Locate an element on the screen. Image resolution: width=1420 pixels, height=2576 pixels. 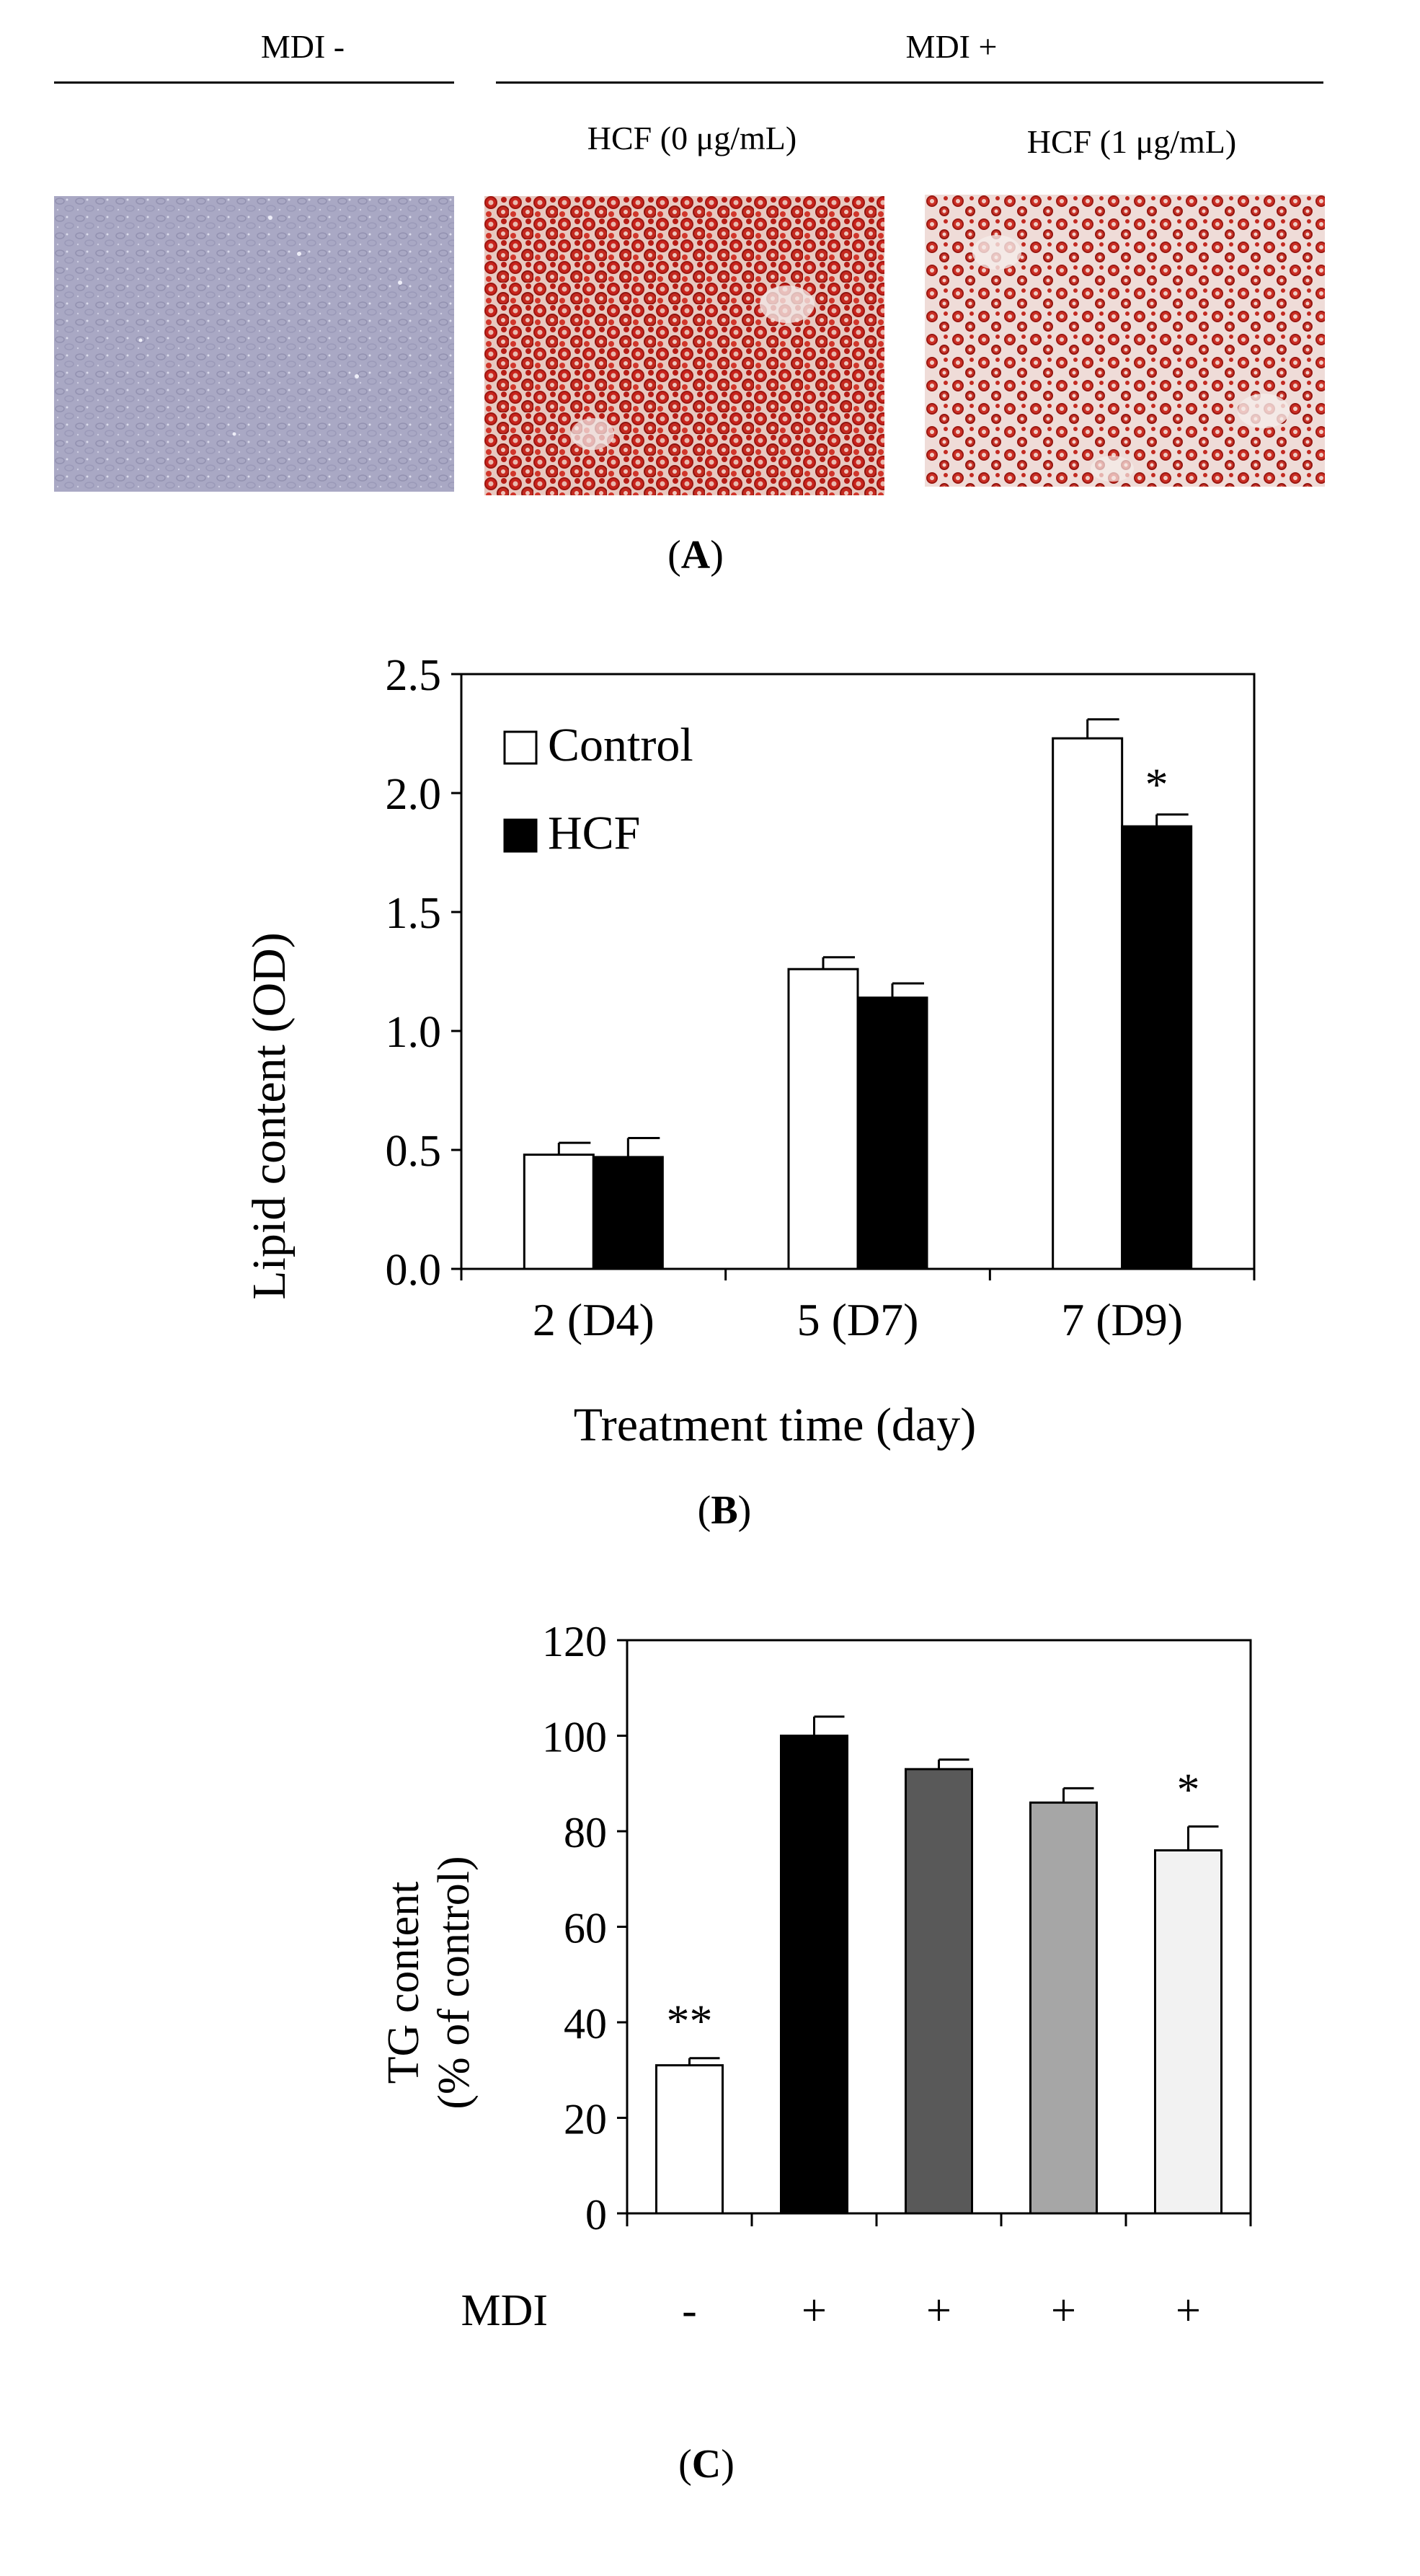
y-tick-label: 80 is located at coordinates (585, 1832).